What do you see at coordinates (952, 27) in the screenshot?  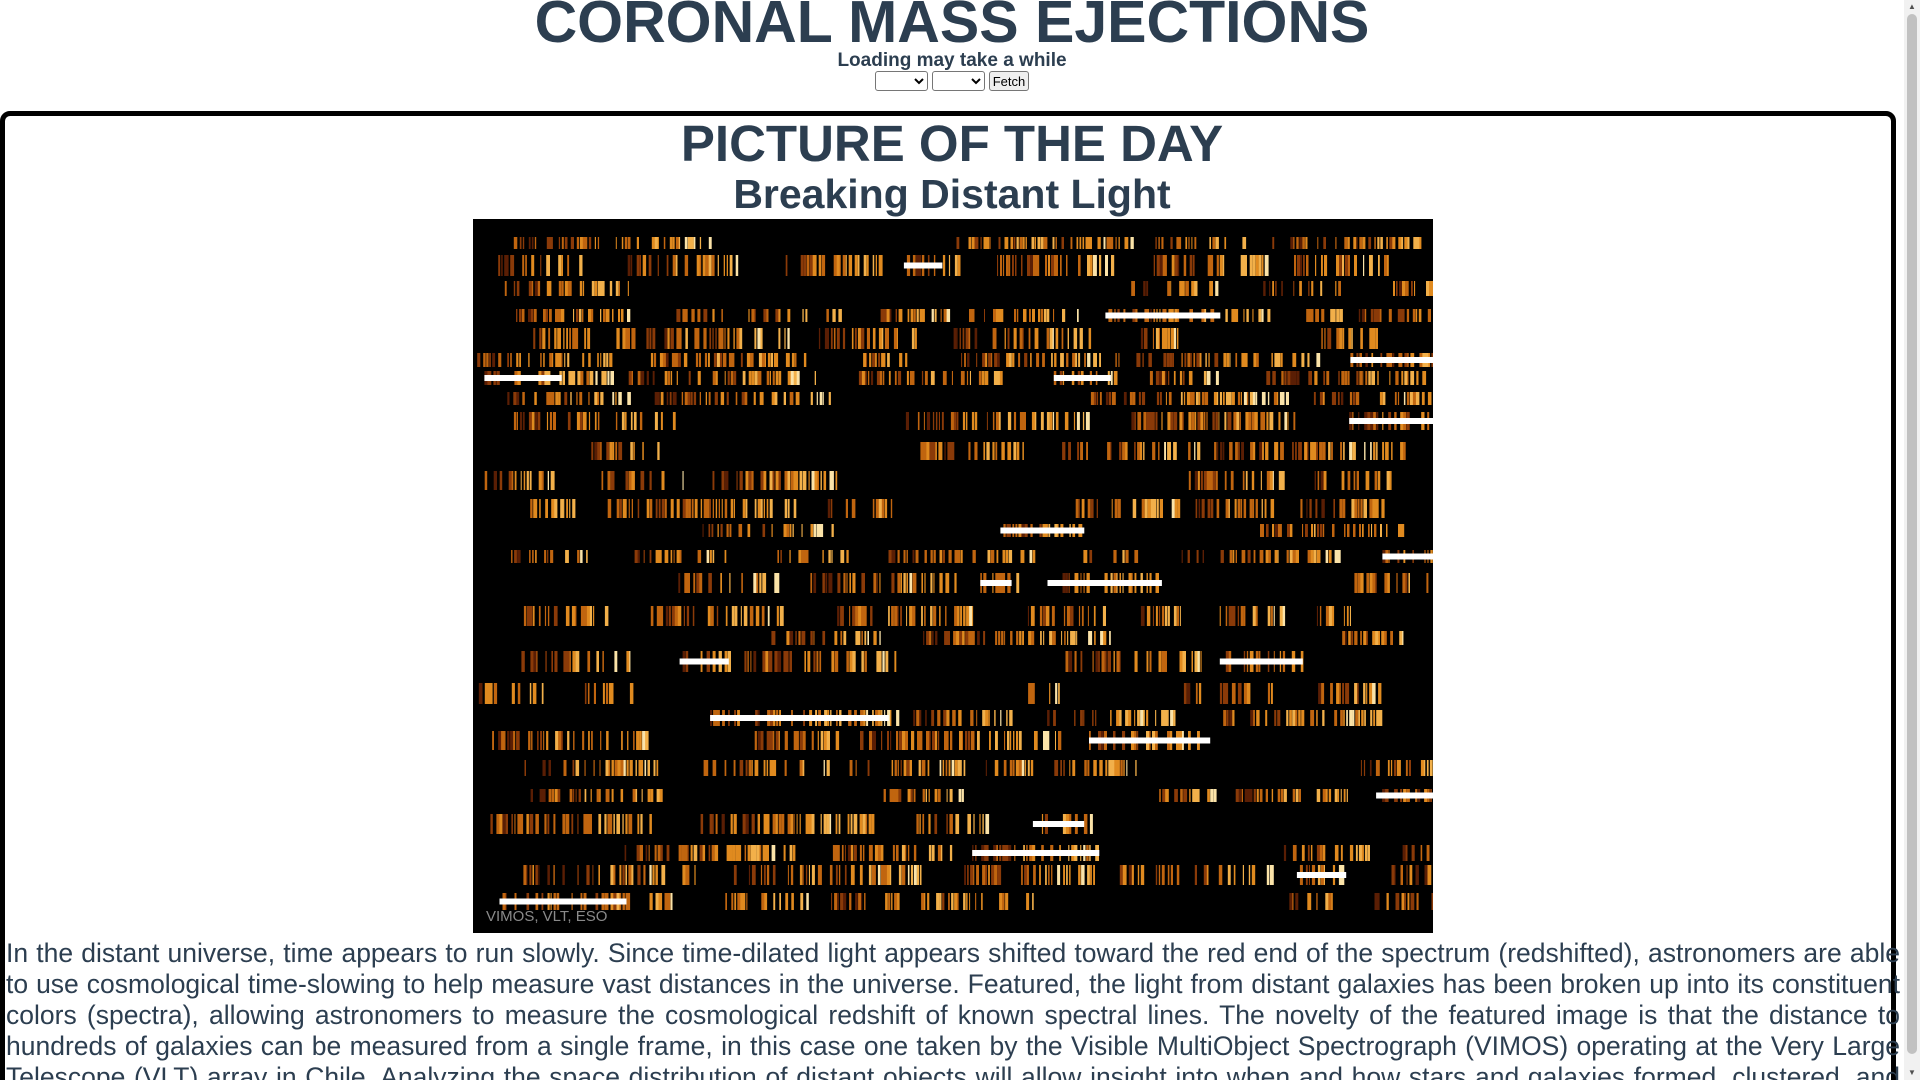 I see `page-title: CORONAL MASS EJECTIONS` at bounding box center [952, 27].